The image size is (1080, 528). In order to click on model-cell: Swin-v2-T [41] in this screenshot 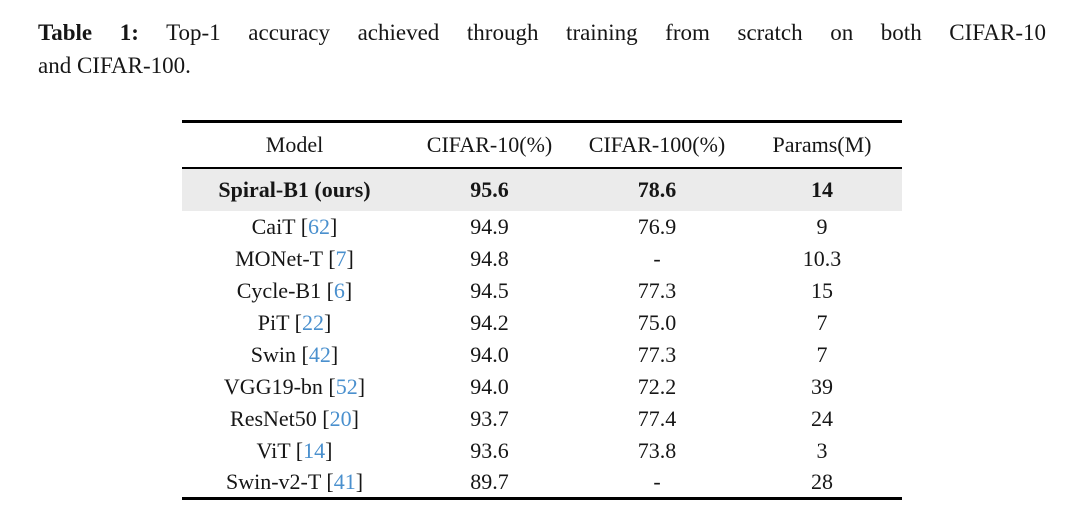, I will do `click(294, 483)`.